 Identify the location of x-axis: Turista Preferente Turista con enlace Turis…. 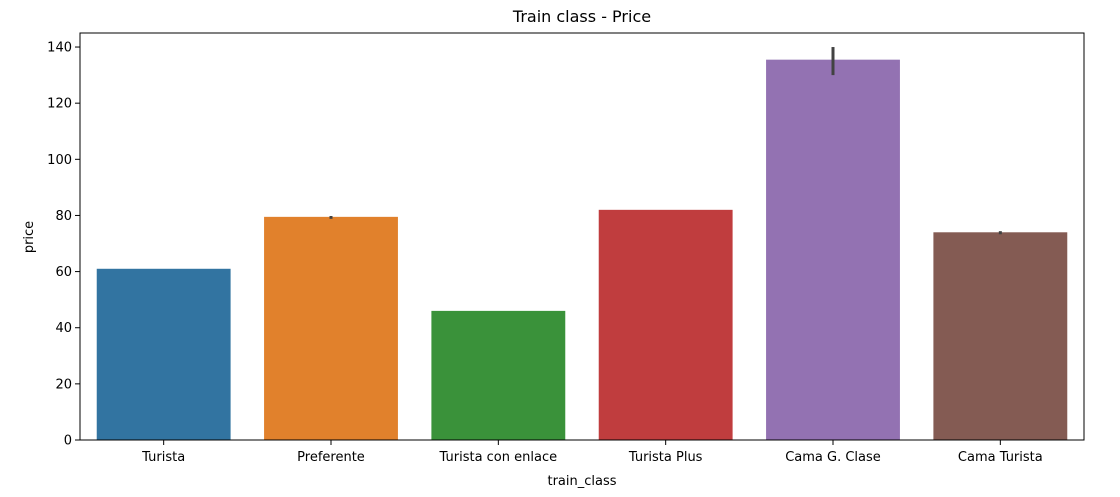
(592, 452).